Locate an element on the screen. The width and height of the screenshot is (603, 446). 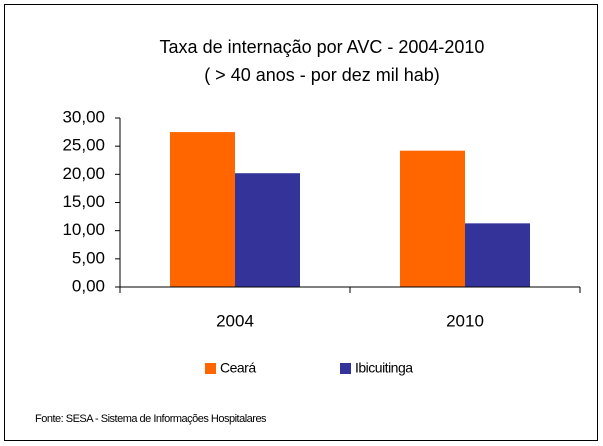
y-tick-label: 25,00 is located at coordinates (83, 145).